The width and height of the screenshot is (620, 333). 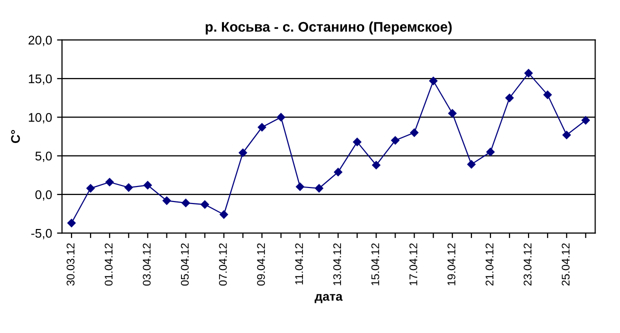 I want to click on x-tick-label: 01.04.12, so click(x=108, y=264).